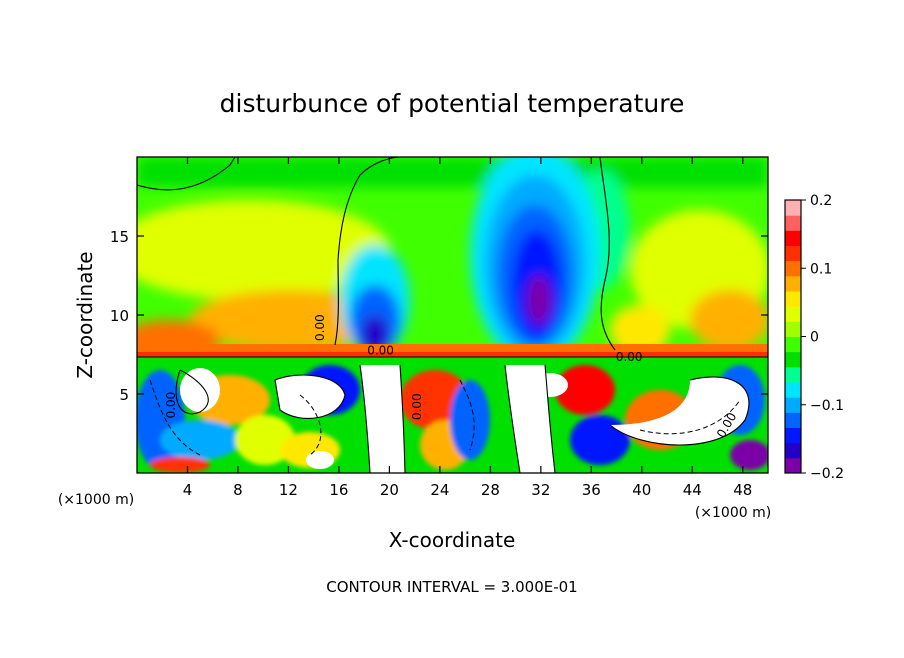 The width and height of the screenshot is (904, 658). What do you see at coordinates (742, 490) in the screenshot?
I see `x-tick-label: 48` at bounding box center [742, 490].